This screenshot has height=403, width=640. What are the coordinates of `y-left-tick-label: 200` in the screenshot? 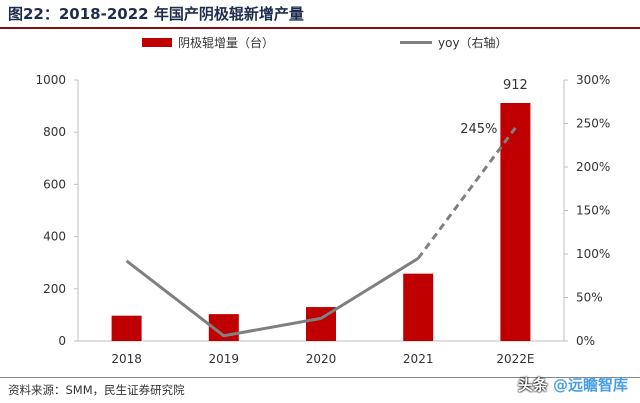 It's located at (54, 289).